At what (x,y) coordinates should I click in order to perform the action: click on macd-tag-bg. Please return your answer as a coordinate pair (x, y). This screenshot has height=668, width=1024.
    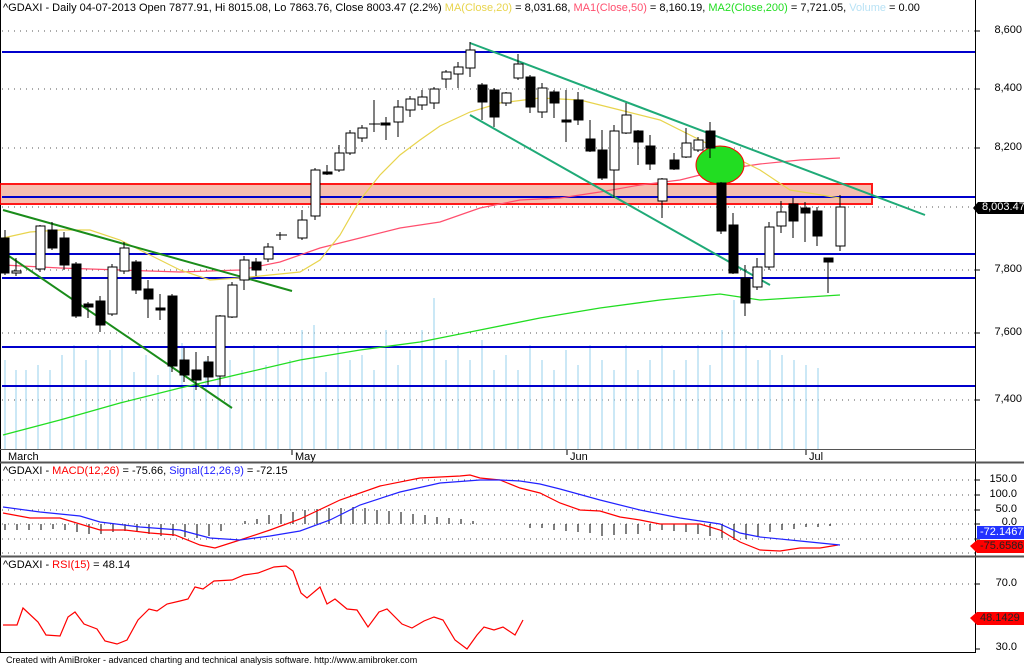
    Looking at the image, I should click on (997, 546).